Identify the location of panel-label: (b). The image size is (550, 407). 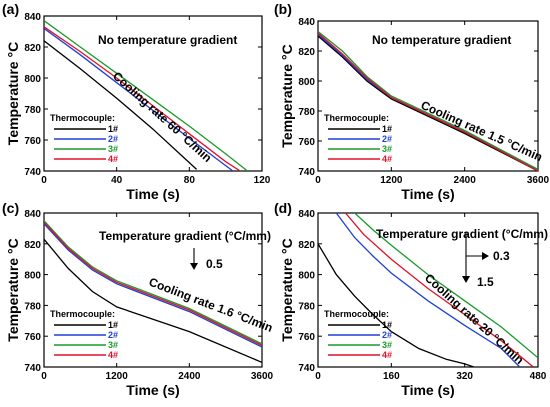
(283, 9).